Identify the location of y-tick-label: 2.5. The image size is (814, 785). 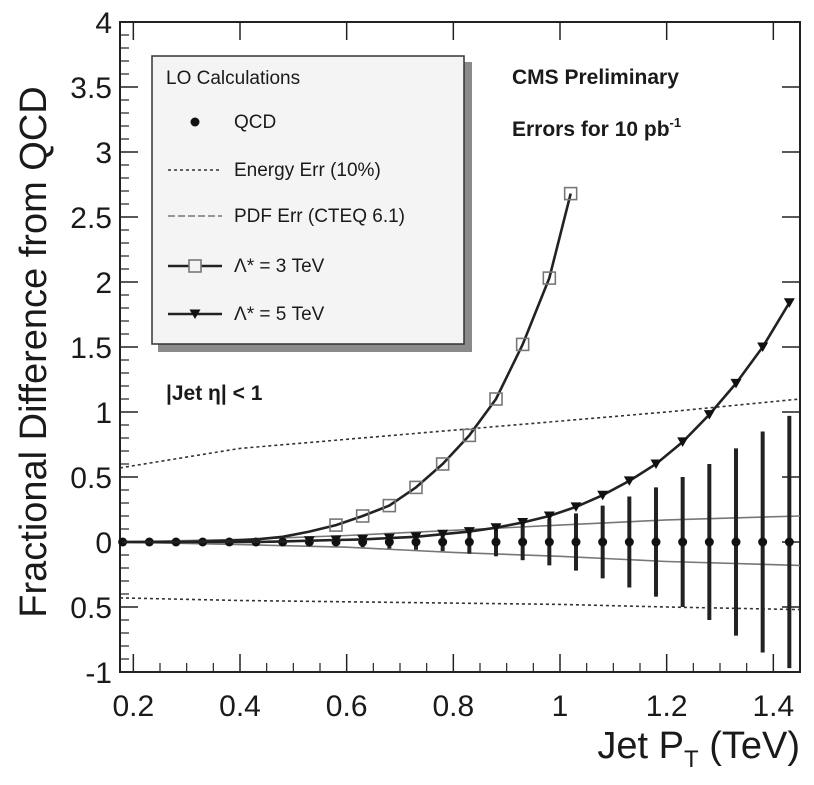
(91, 218).